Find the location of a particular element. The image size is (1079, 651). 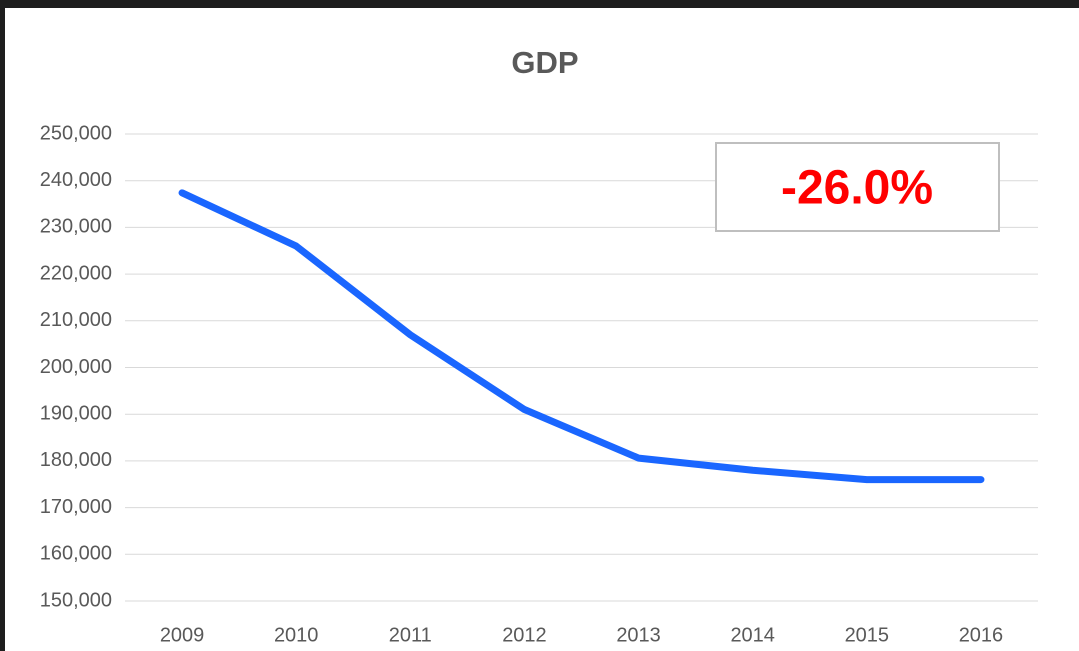

y-tick-label: 220,000 is located at coordinates (76, 273).